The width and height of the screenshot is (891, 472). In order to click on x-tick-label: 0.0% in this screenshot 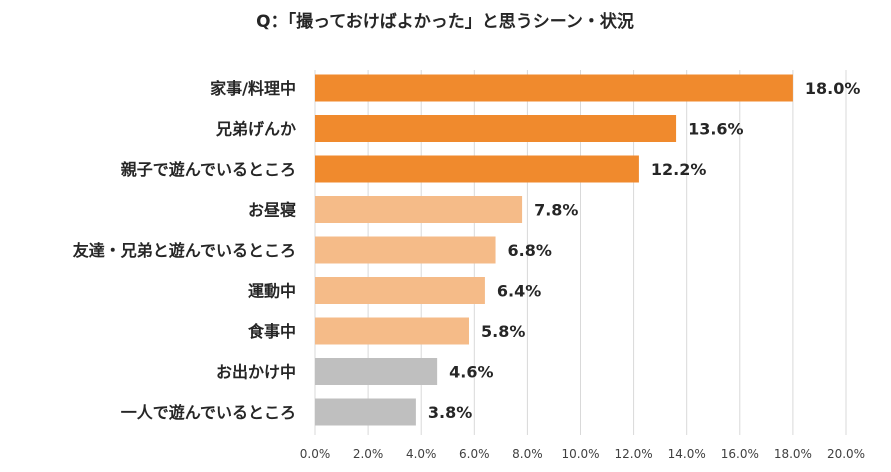, I will do `click(315, 454)`.